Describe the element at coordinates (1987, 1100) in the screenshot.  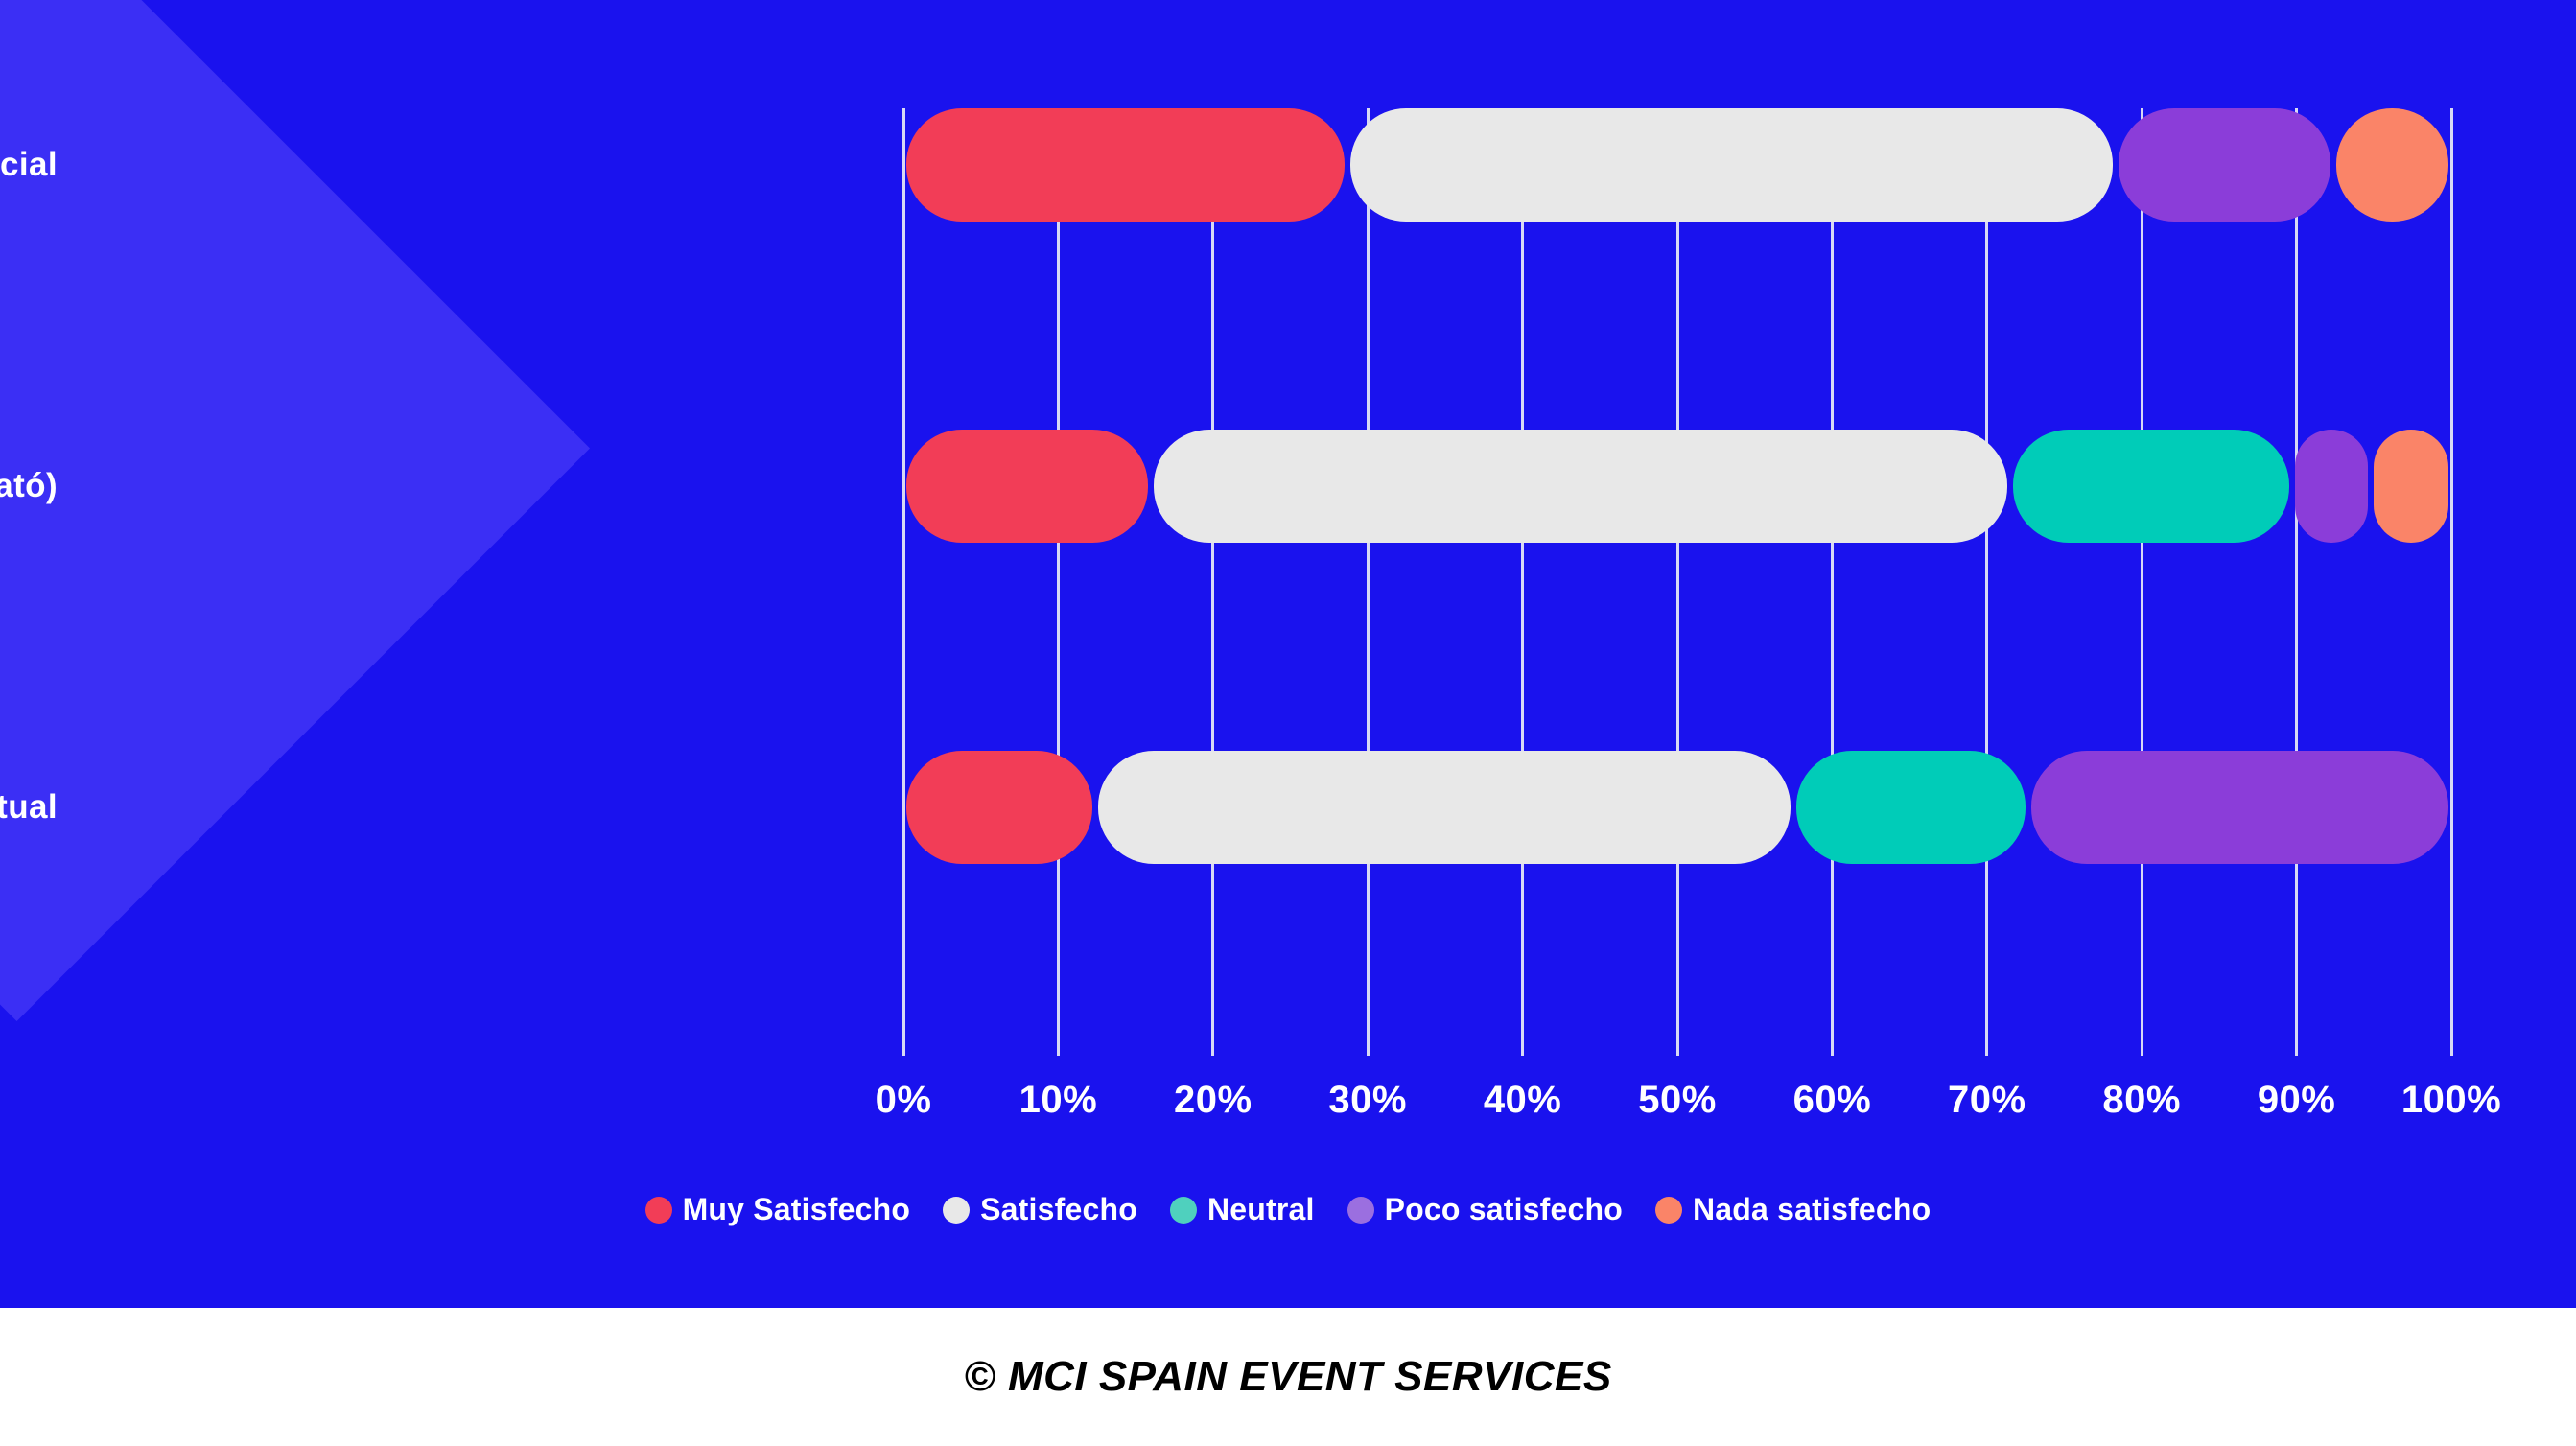
I see `x-tick-70: 70%` at that location.